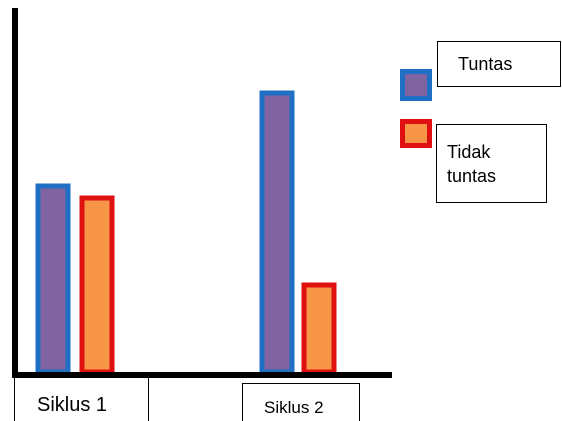 The image size is (562, 421). I want to click on legend-label-tidak-tuntas: Tidak tuntas, so click(472, 164).